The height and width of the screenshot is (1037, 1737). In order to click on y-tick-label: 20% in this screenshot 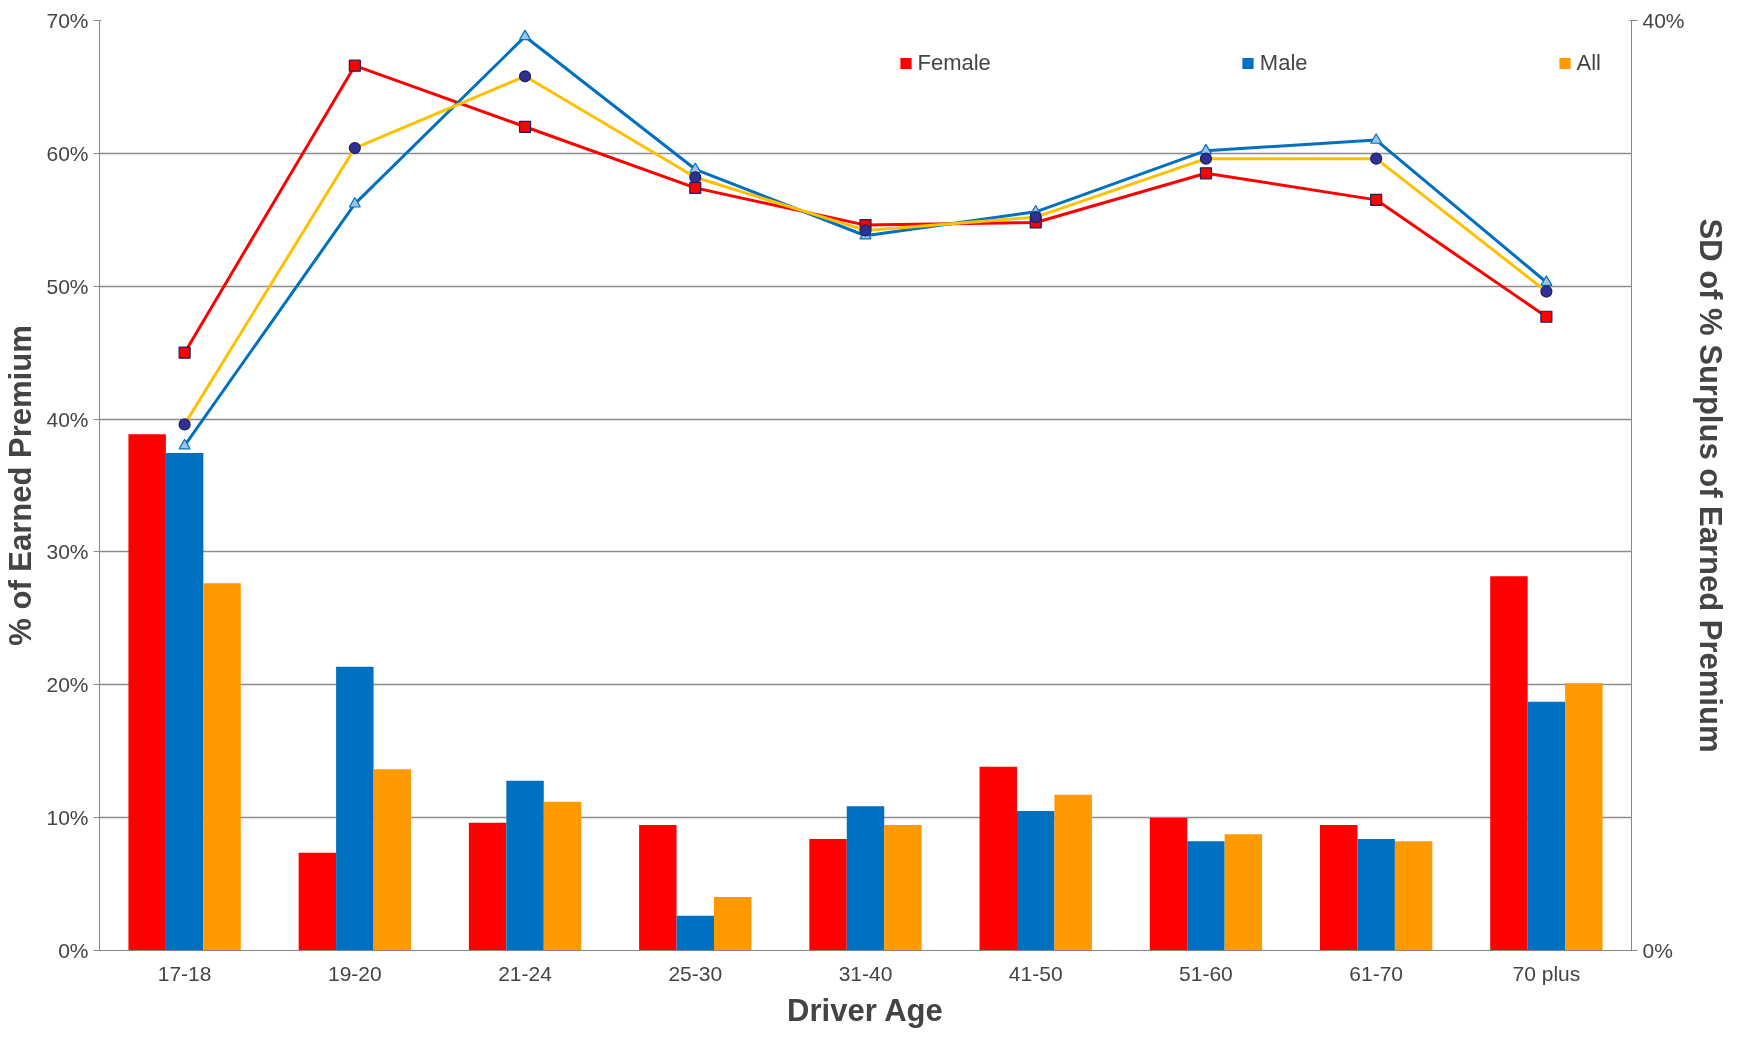, I will do `click(67, 685)`.